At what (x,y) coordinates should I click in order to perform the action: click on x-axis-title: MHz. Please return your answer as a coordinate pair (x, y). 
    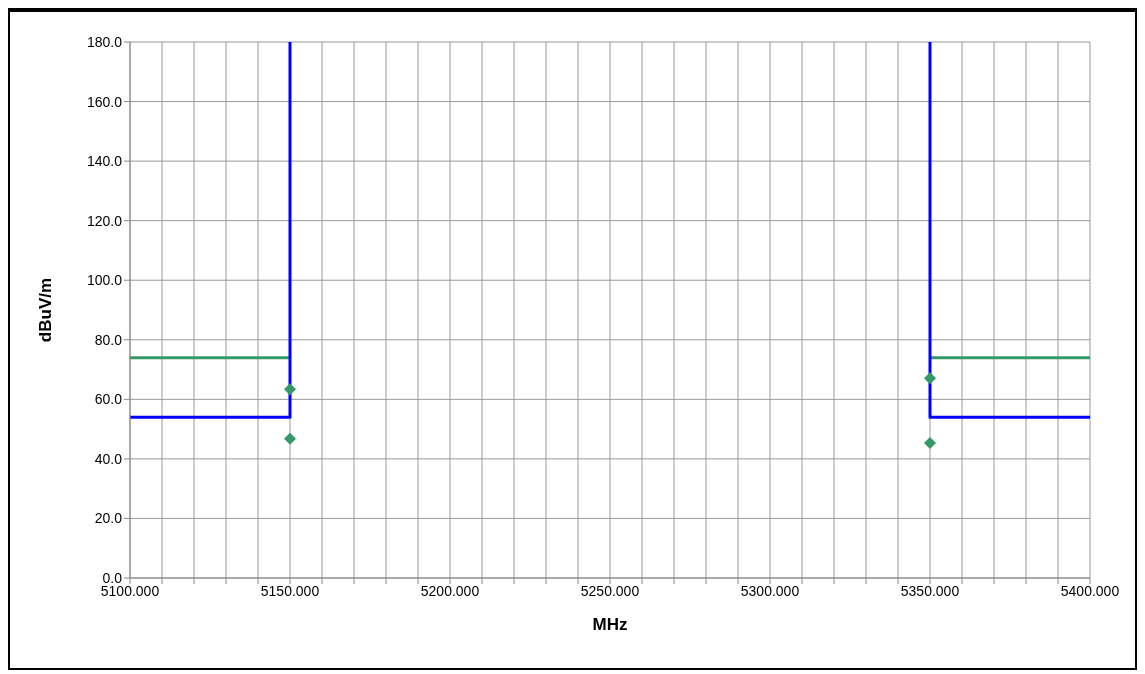
    Looking at the image, I should click on (610, 624).